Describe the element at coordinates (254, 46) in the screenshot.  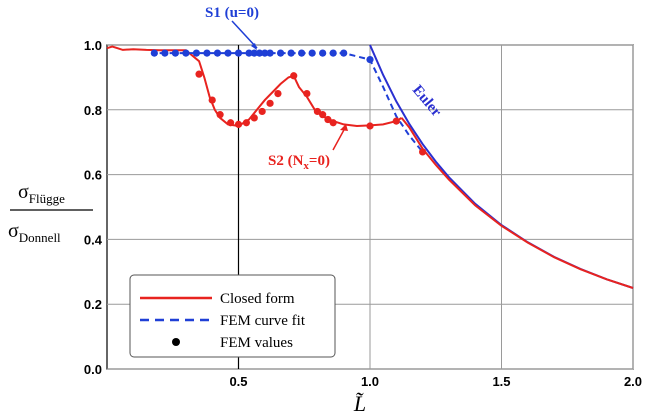
I see `annotation-s1-arrowhead` at that location.